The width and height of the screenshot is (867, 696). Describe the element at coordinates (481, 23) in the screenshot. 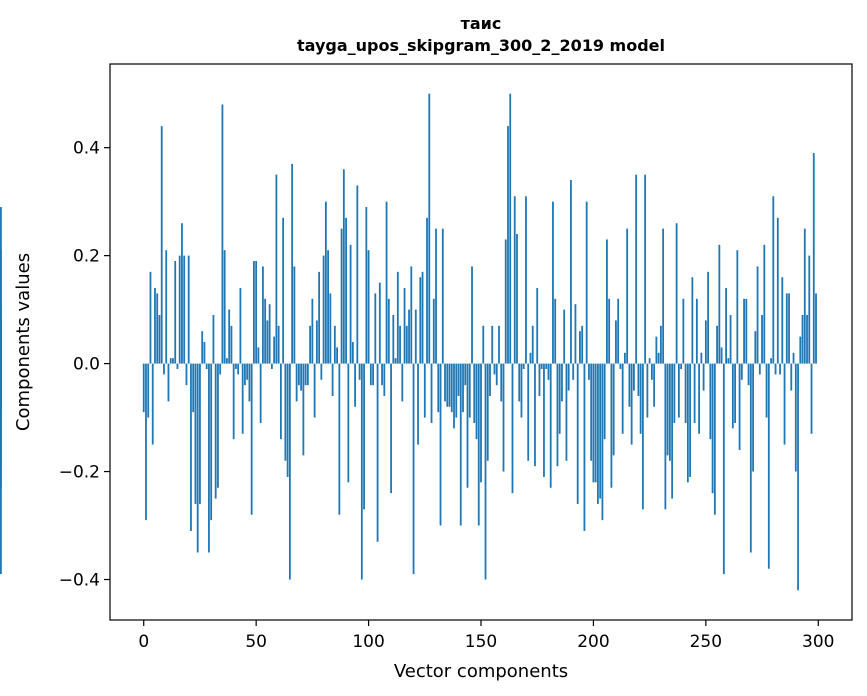

I see `chart-title: таис` at that location.